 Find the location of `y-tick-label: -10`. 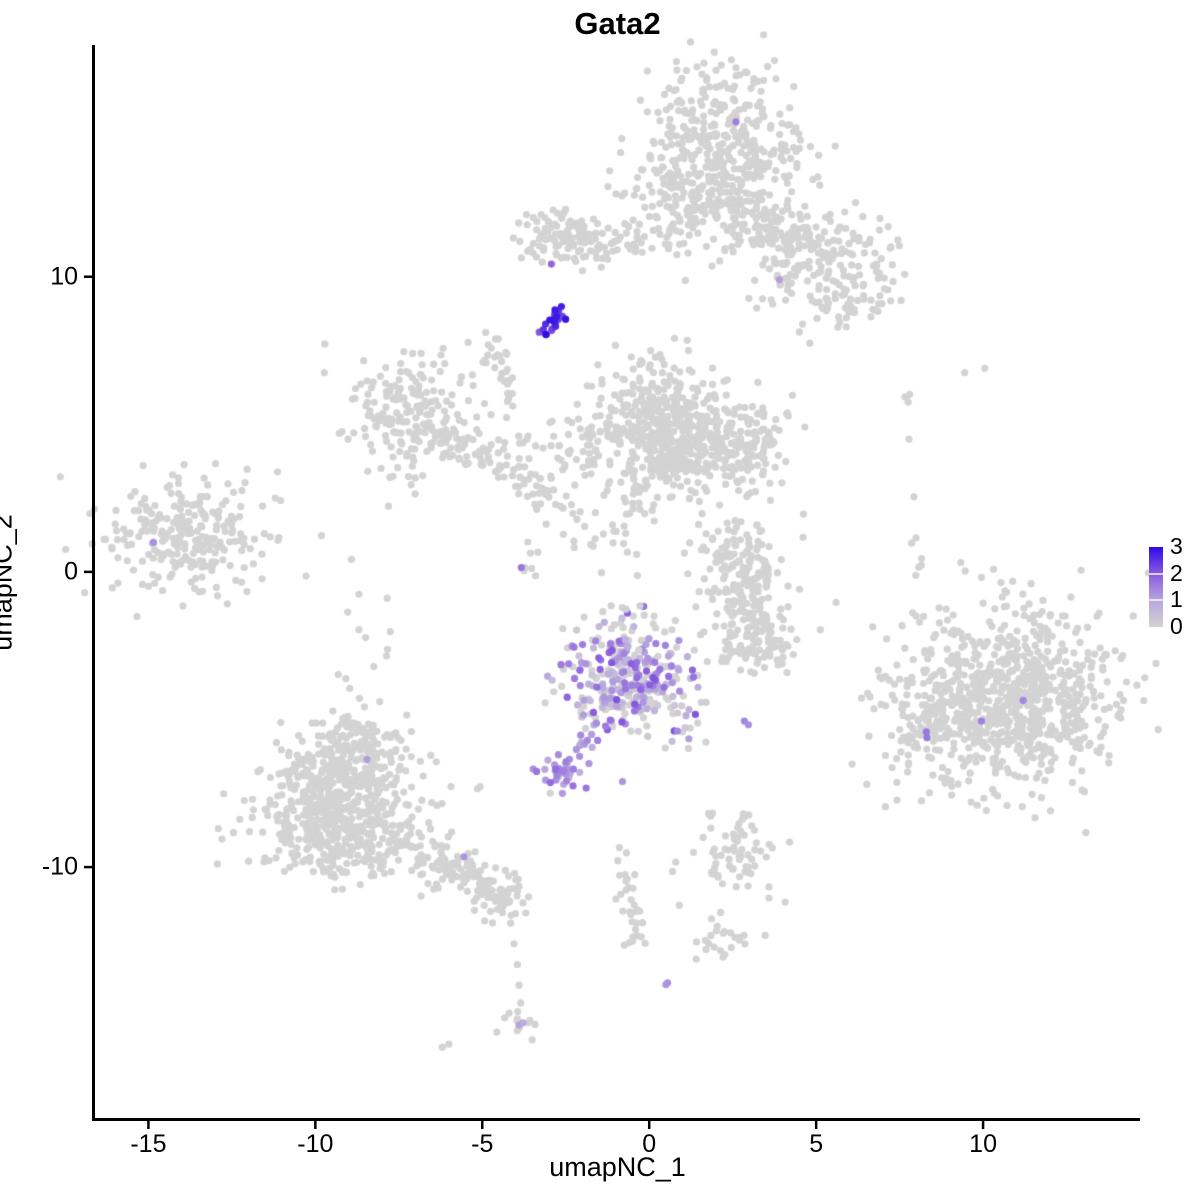

y-tick-label: -10 is located at coordinates (59, 866).